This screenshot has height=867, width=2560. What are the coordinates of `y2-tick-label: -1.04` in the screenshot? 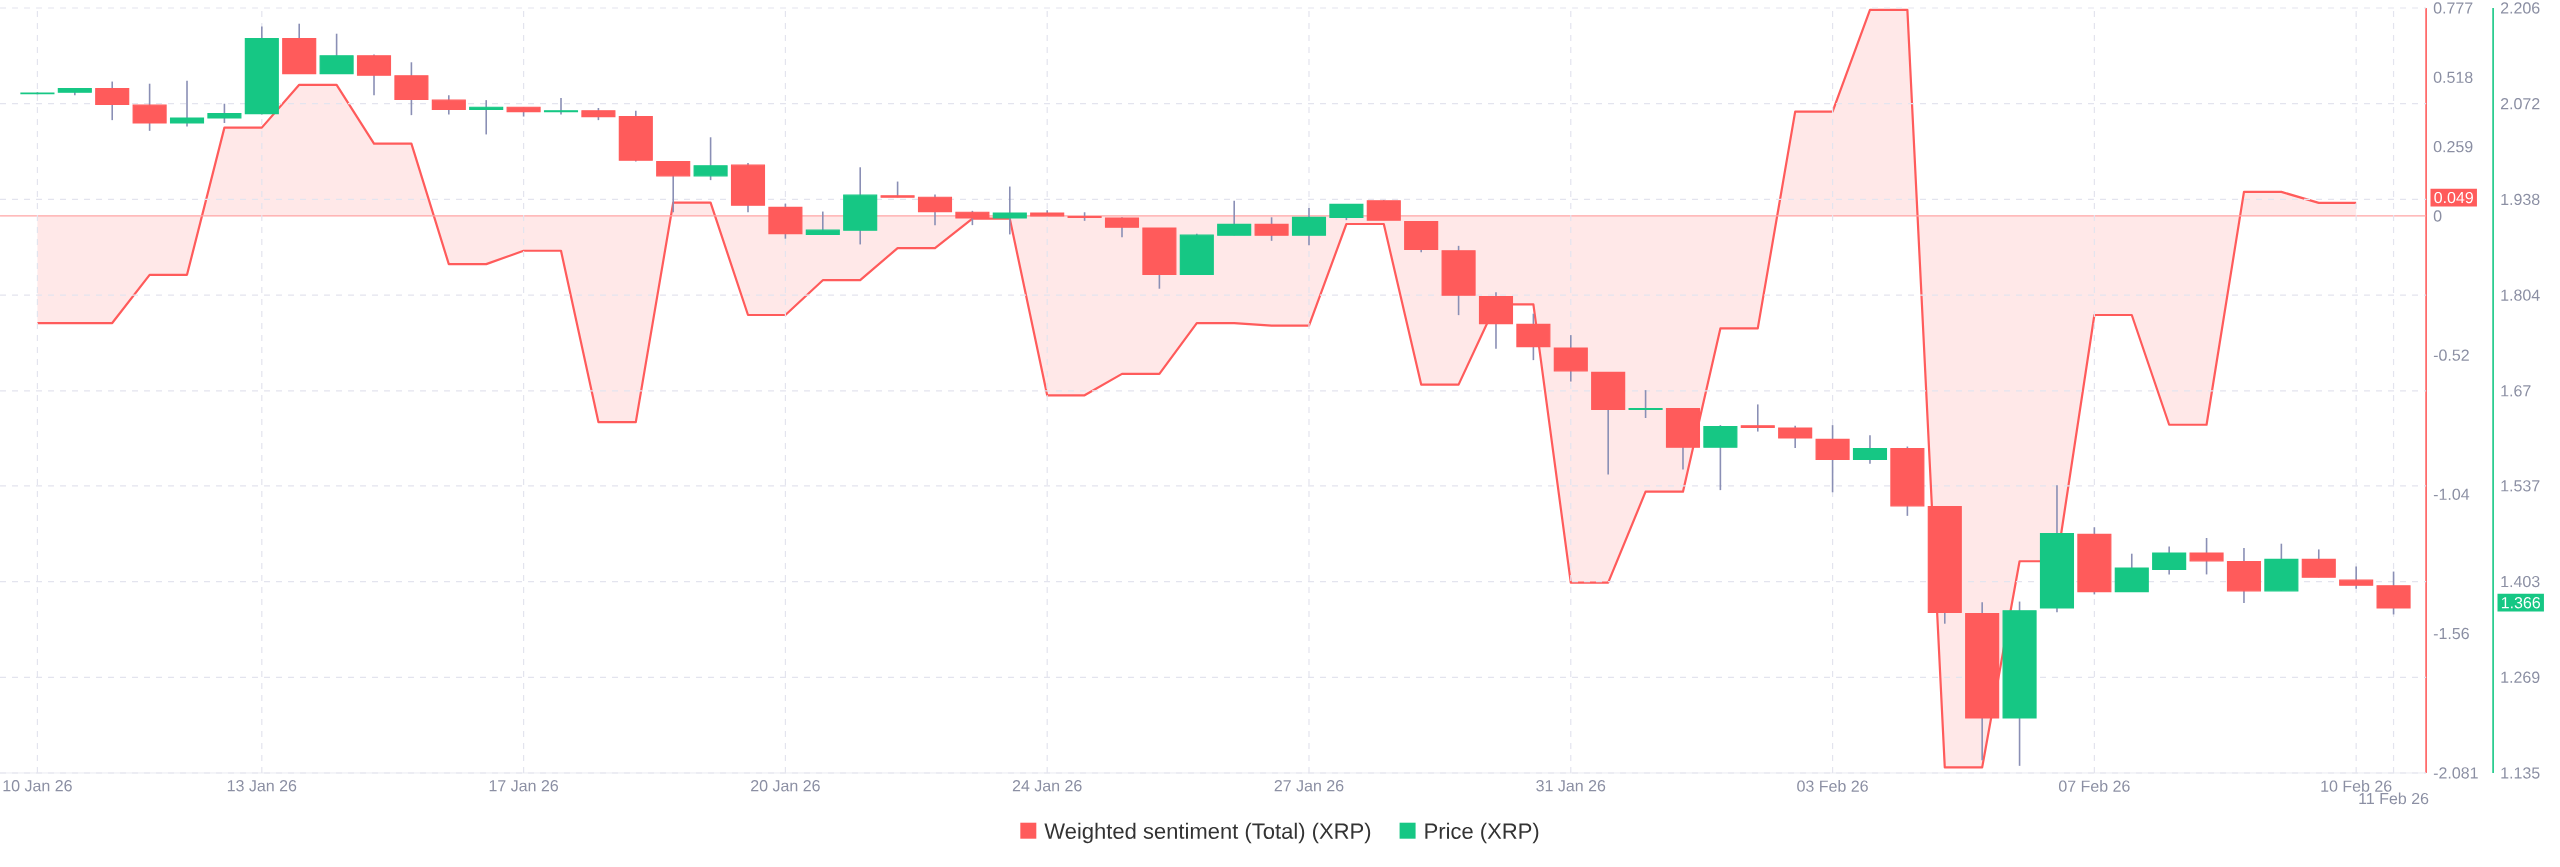 It's located at (2451, 494).